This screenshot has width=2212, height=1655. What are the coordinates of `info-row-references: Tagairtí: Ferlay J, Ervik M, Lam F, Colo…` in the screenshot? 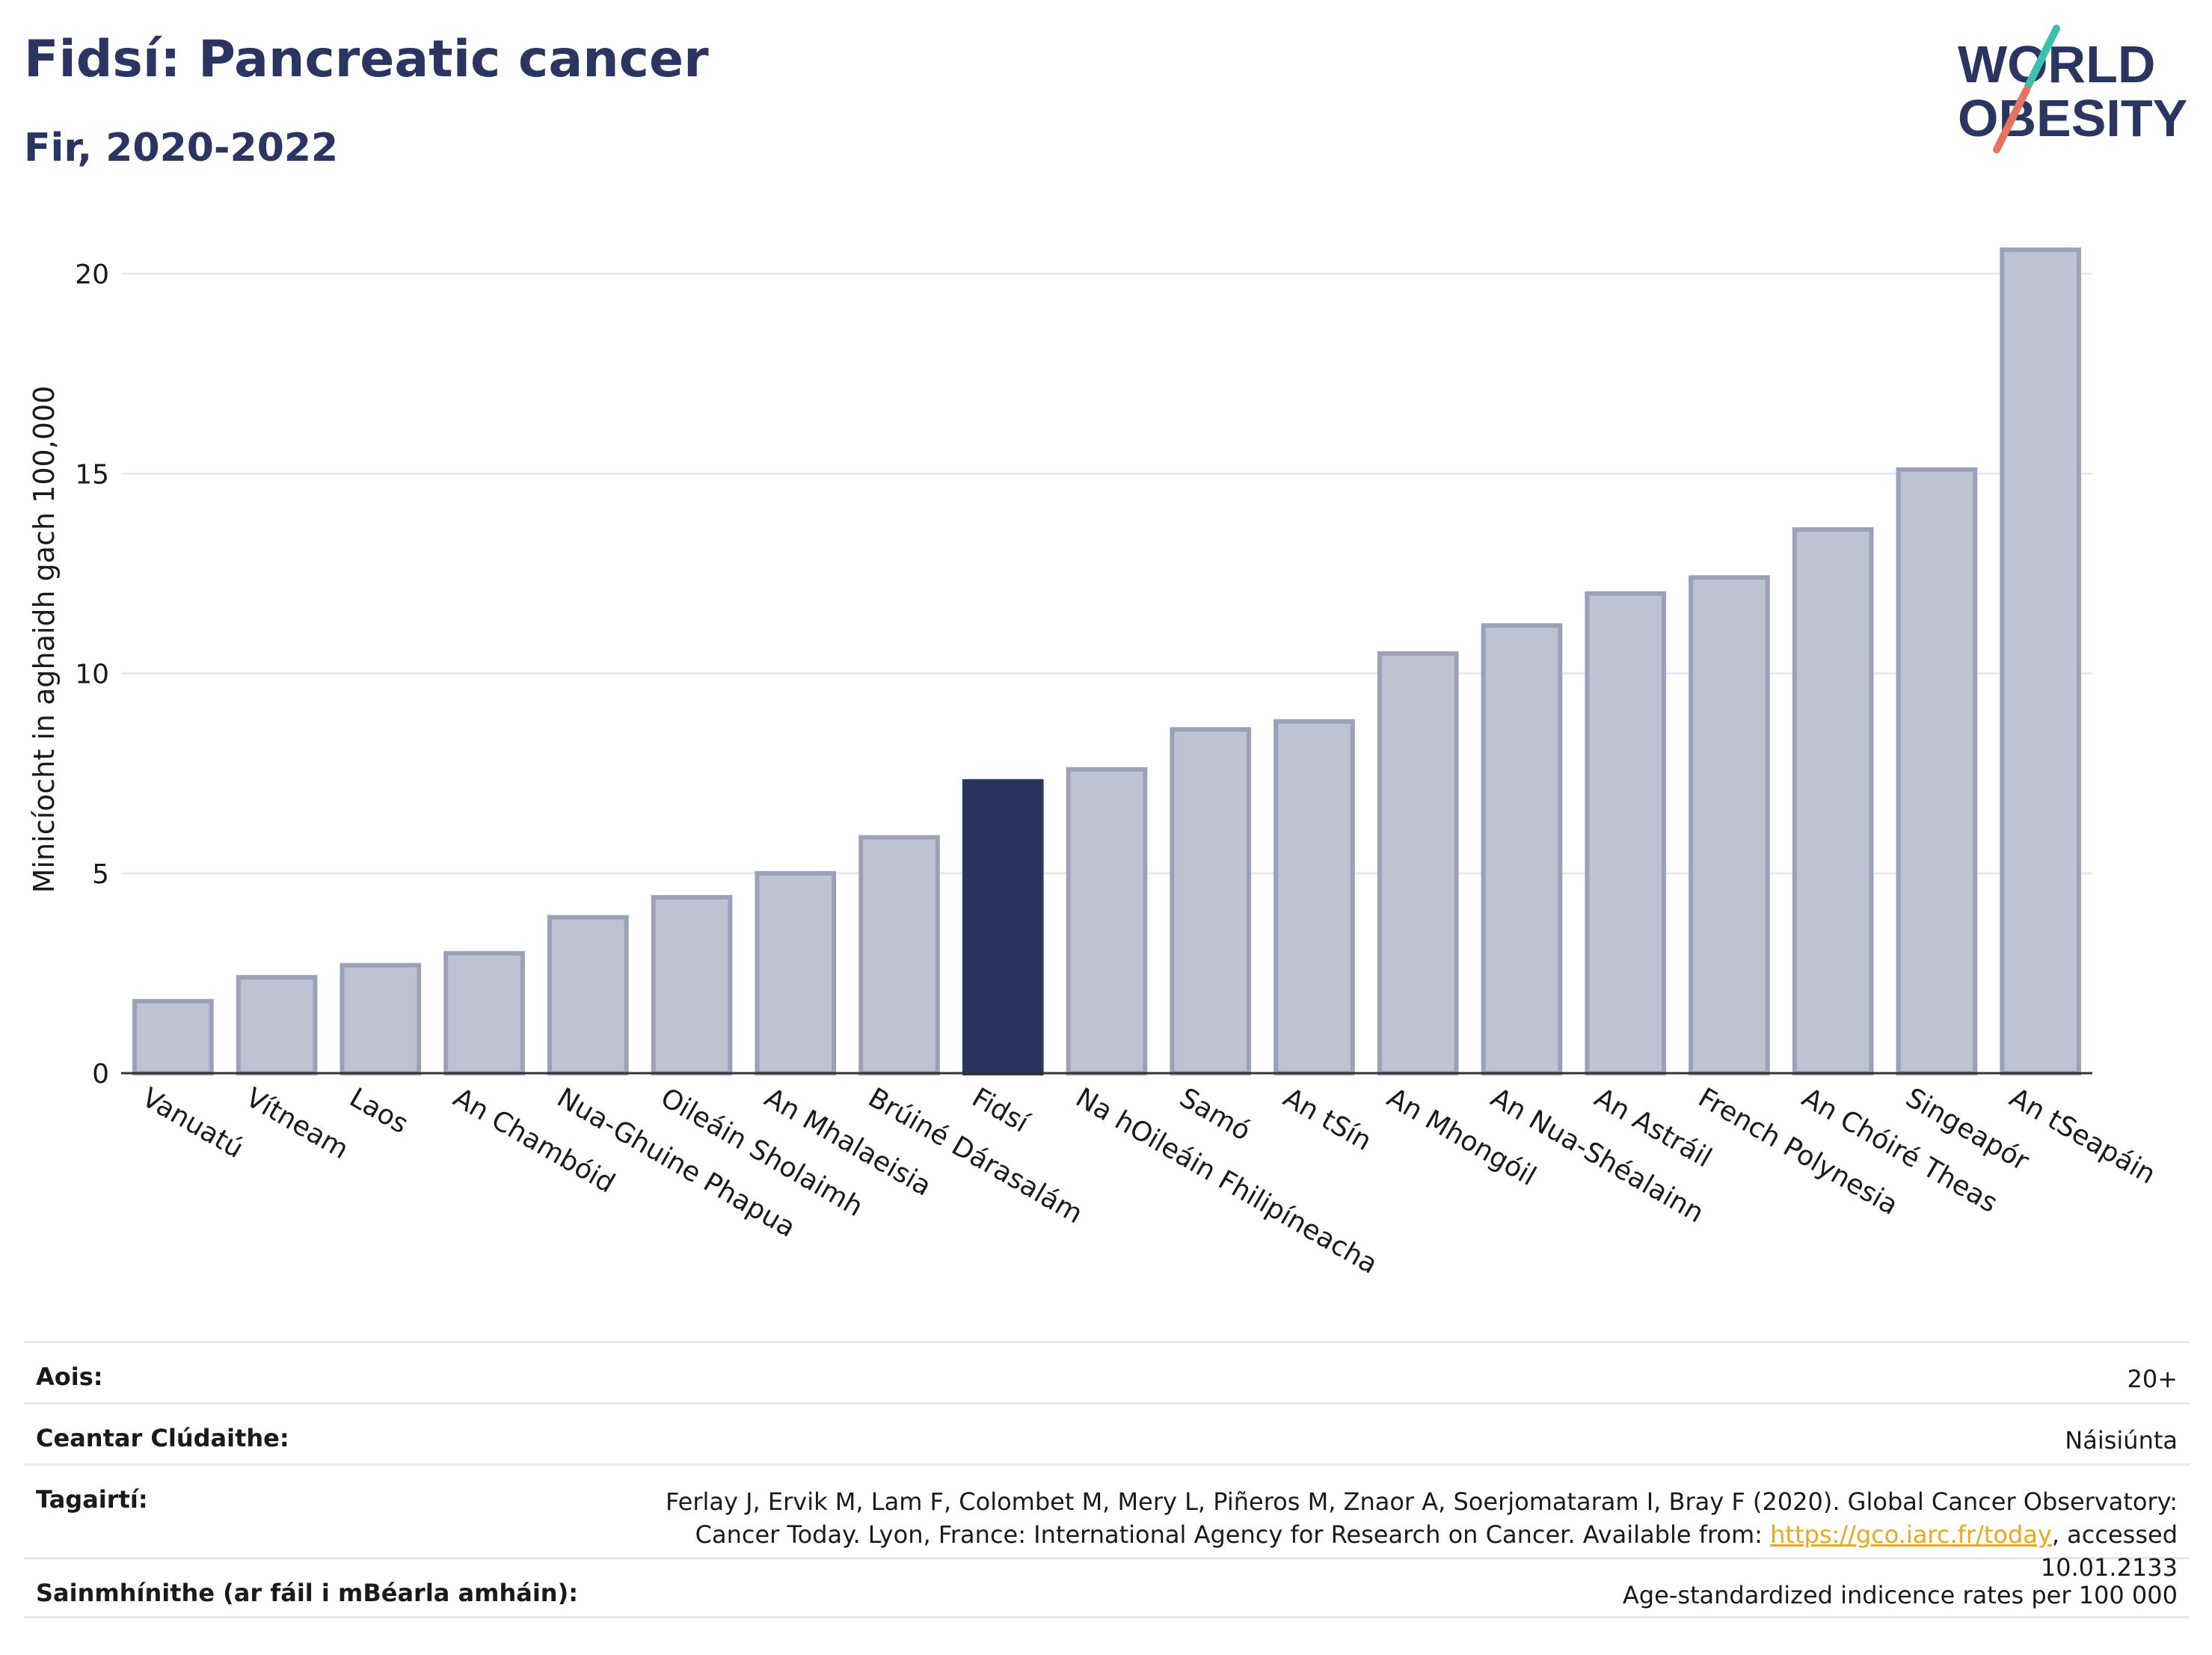 It's located at (1107, 1523).